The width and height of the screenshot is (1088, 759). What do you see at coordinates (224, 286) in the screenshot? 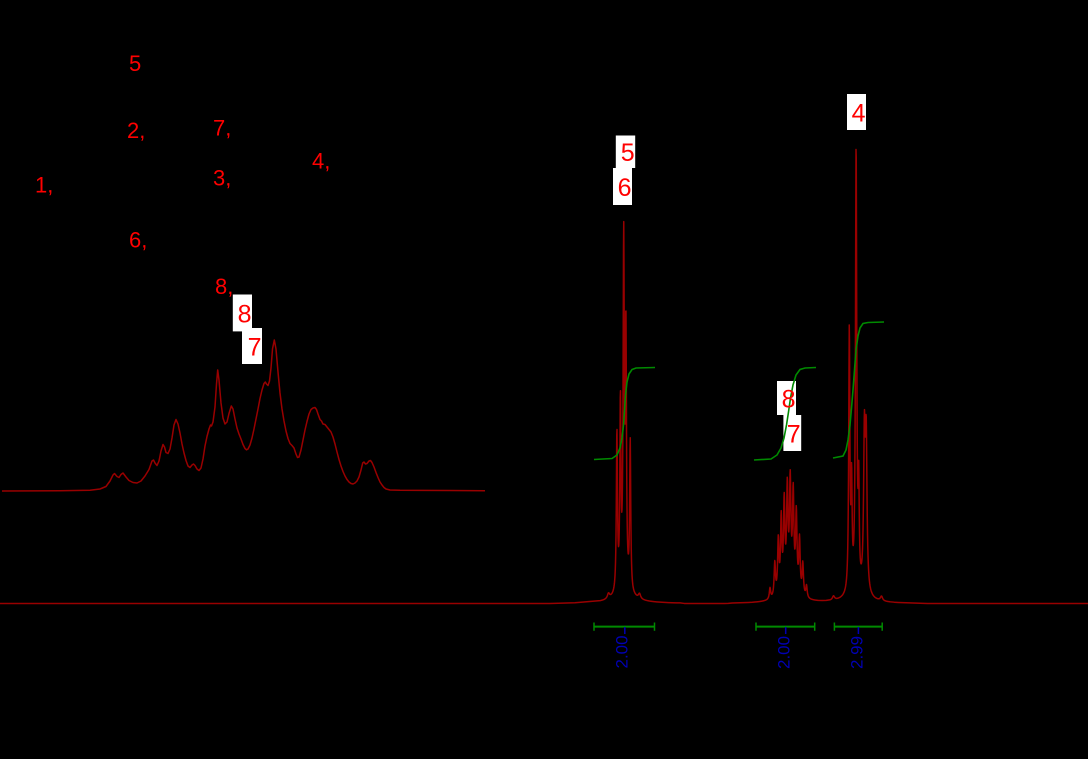
I see `svg-text: 8,` at bounding box center [224, 286].